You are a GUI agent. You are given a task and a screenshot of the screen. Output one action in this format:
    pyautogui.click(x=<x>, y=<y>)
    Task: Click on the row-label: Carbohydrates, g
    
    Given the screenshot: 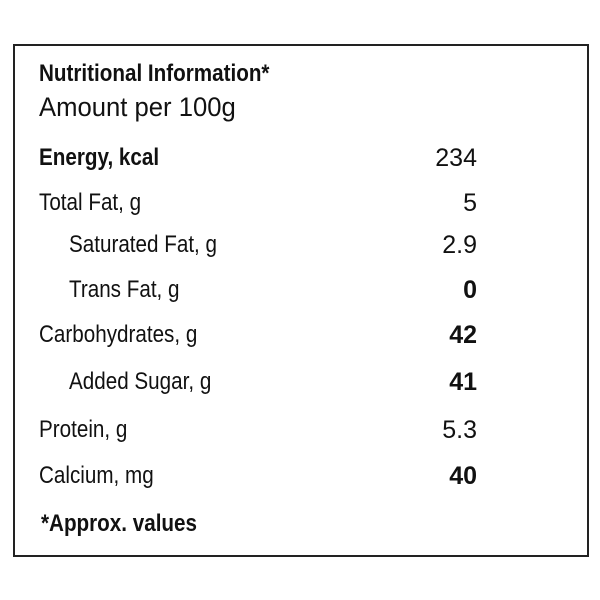 What is the action you would take?
    pyautogui.click(x=118, y=334)
    